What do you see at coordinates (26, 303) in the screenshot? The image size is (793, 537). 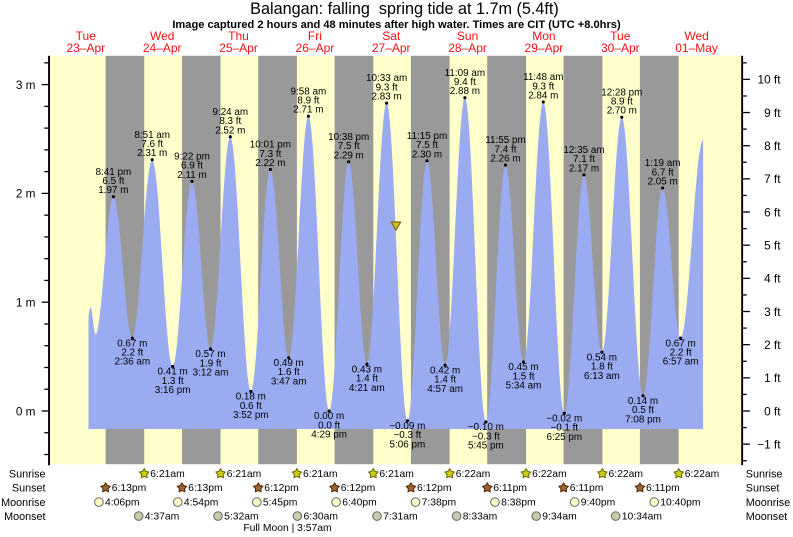 I see `svg-text: 1 m` at bounding box center [26, 303].